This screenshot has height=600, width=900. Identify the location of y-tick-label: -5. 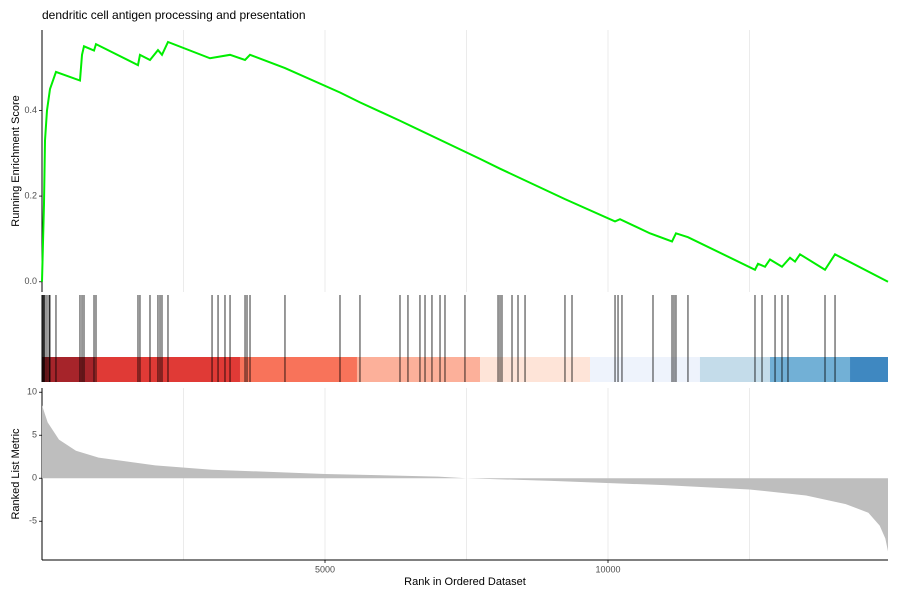
(33, 521).